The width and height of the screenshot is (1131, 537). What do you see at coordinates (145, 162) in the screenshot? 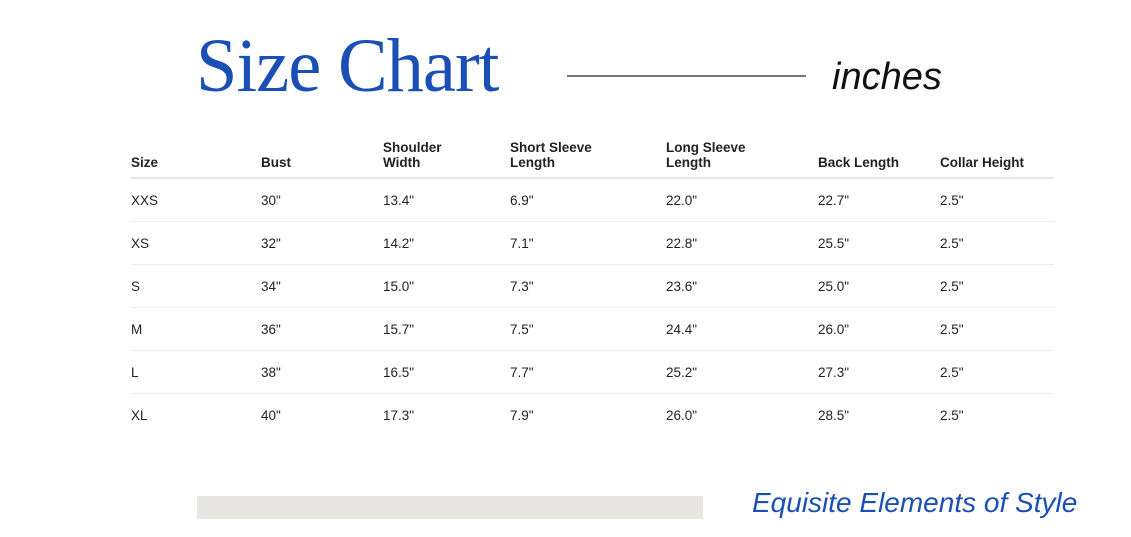
I see `column-header-text: Size` at bounding box center [145, 162].